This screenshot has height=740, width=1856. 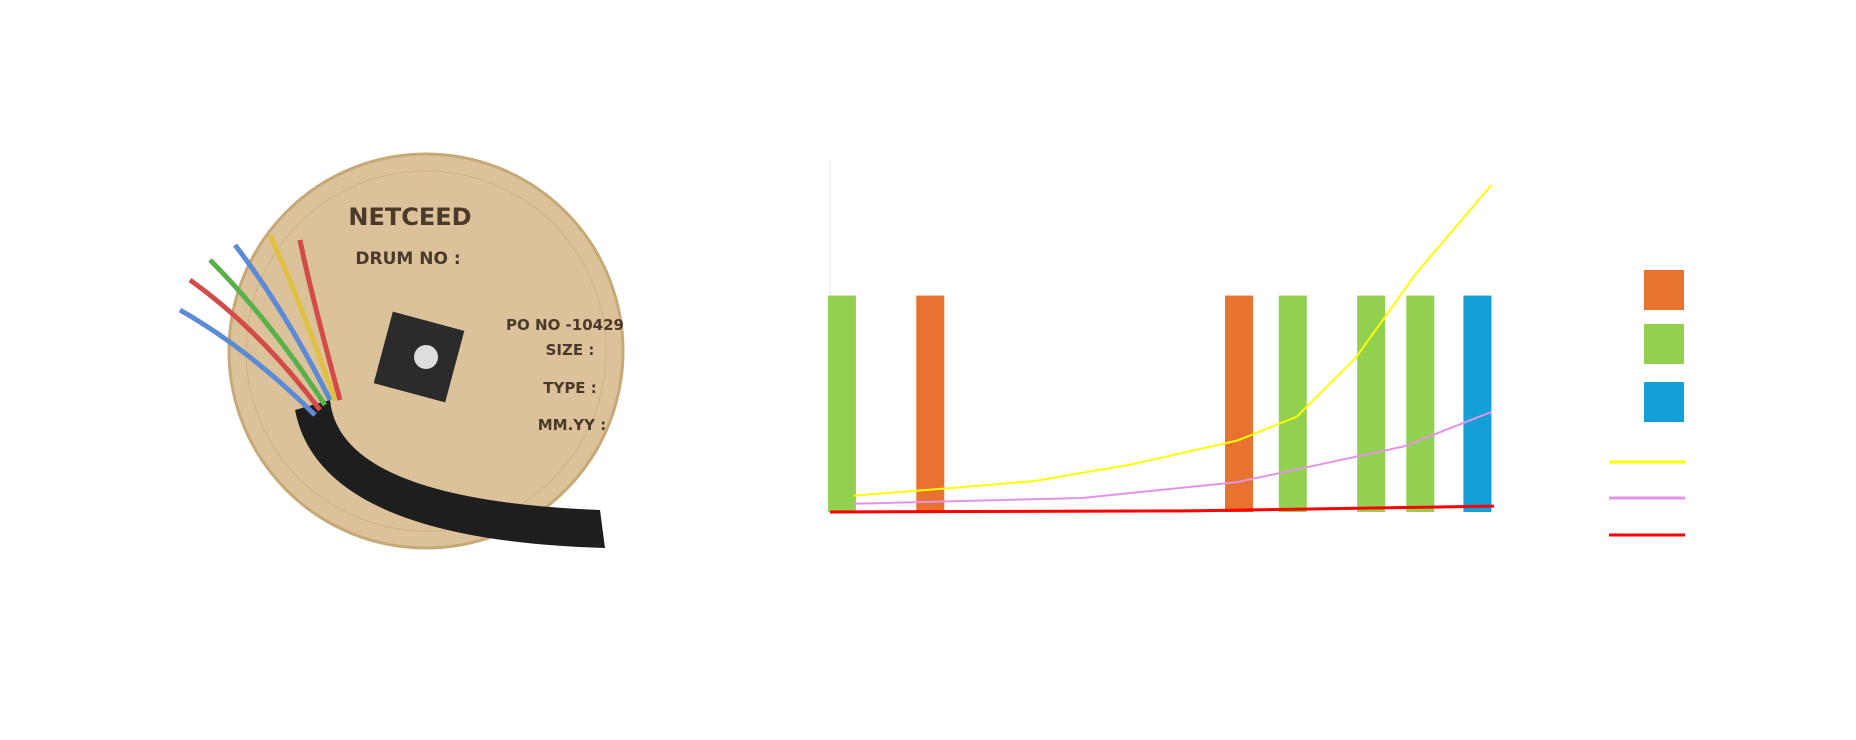 I want to click on hub-hole, so click(x=426, y=357).